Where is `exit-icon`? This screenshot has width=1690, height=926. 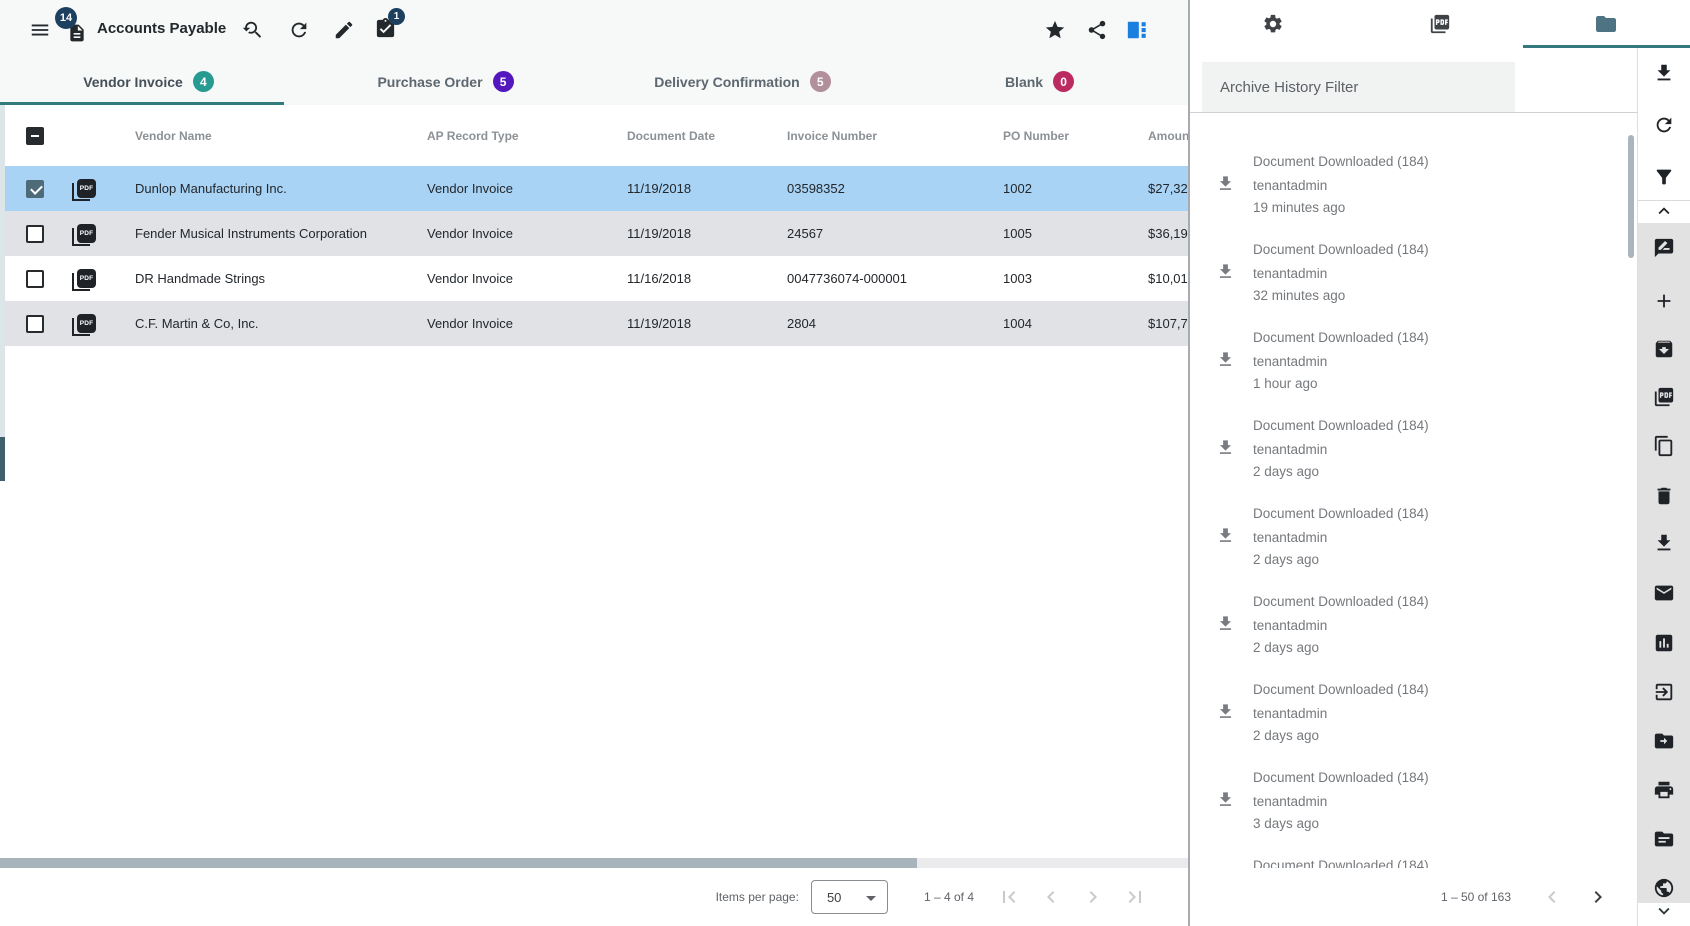 exit-icon is located at coordinates (1664, 692).